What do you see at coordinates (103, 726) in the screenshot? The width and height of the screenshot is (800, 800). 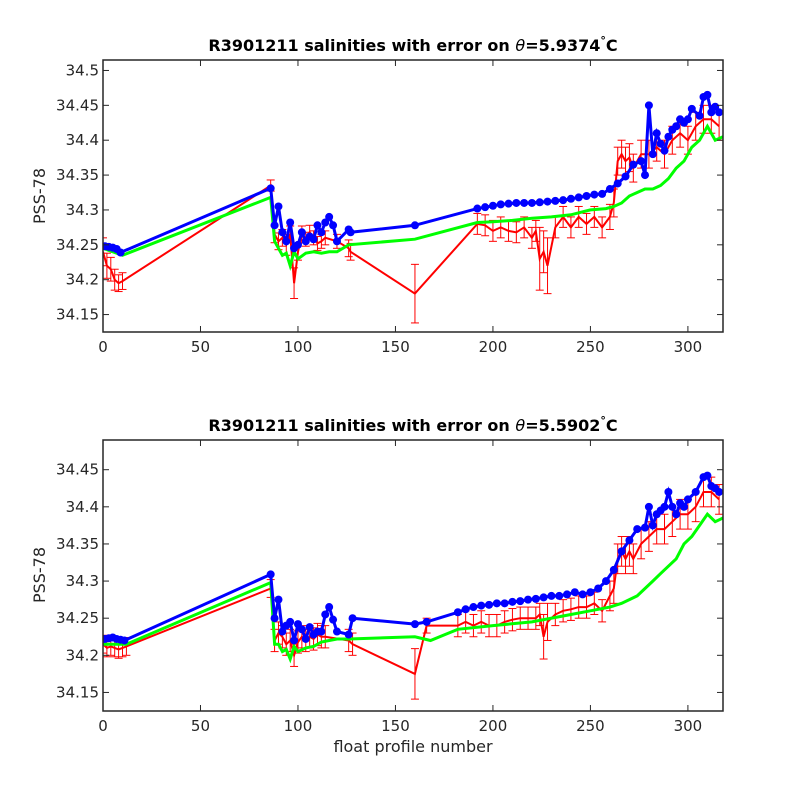 I see `bottom-chart-x-tick-label: 0` at bounding box center [103, 726].